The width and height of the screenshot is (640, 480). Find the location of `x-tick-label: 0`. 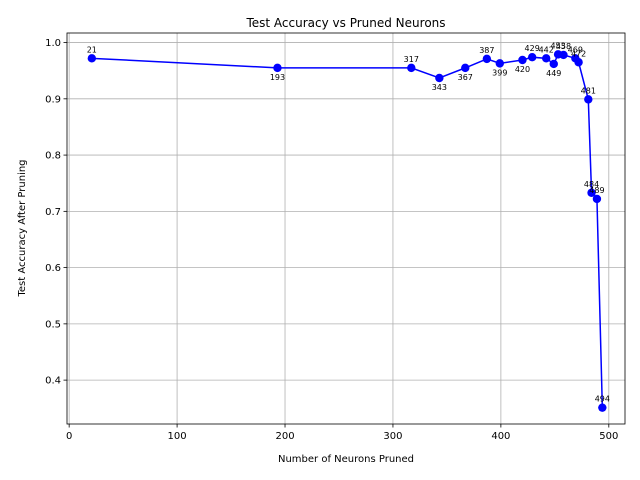

x-tick-label: 0 is located at coordinates (69, 436).